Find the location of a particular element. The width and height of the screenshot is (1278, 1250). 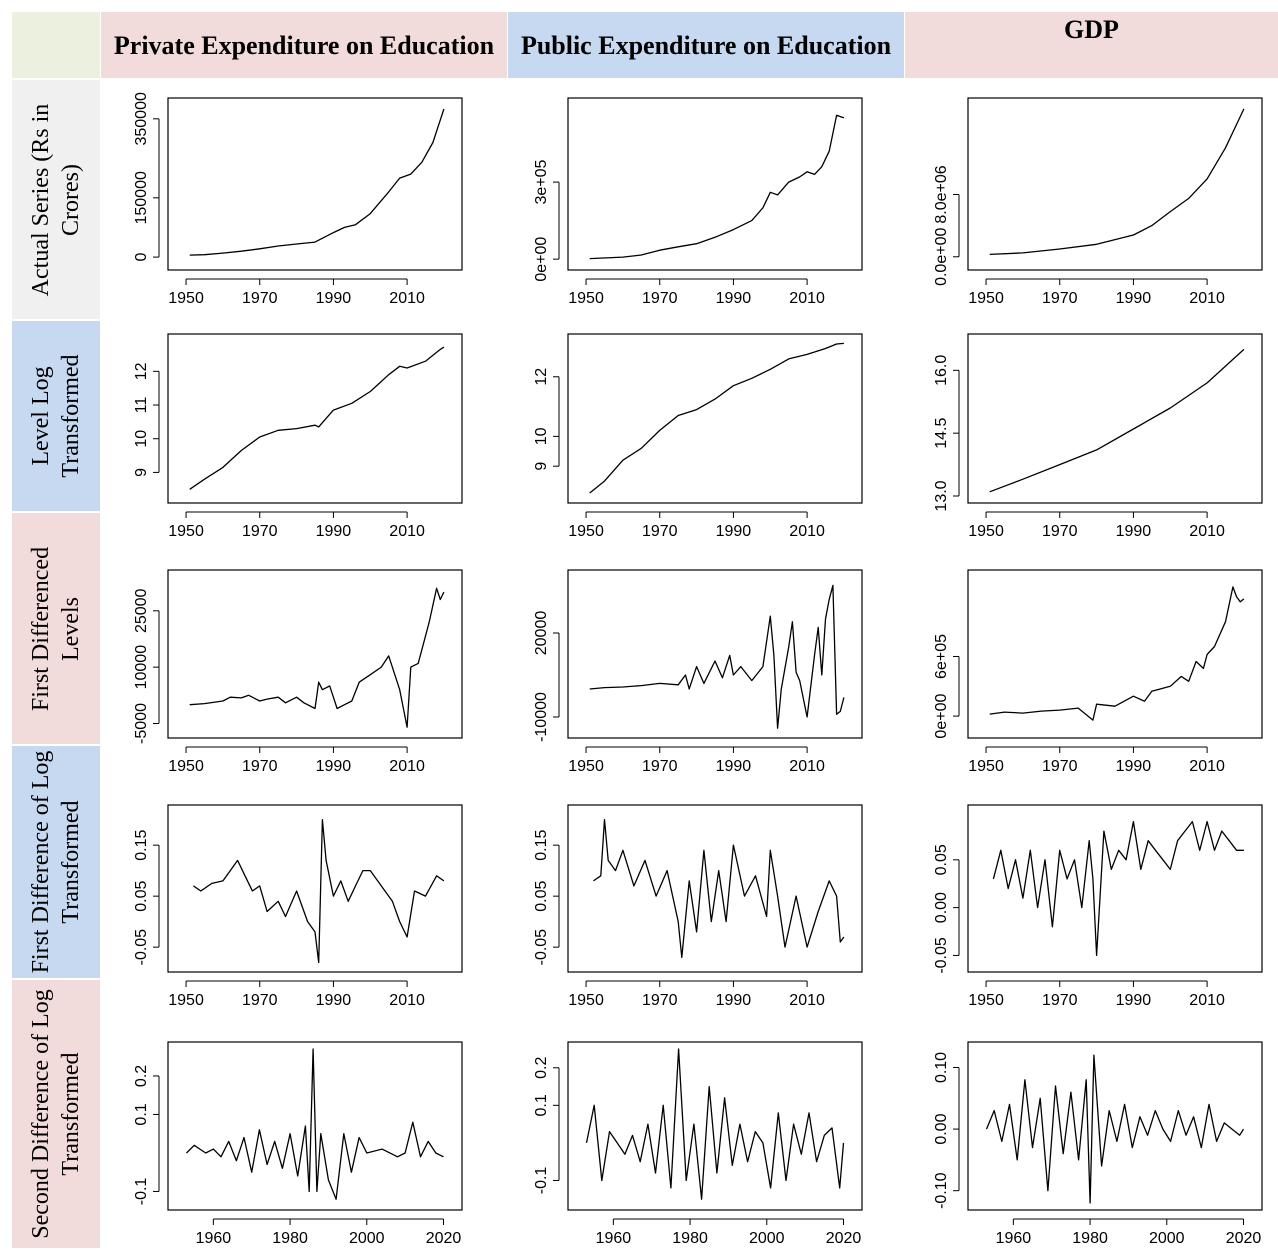

first_diff-private-x-tick-label-0: 1950 is located at coordinates (186, 766).